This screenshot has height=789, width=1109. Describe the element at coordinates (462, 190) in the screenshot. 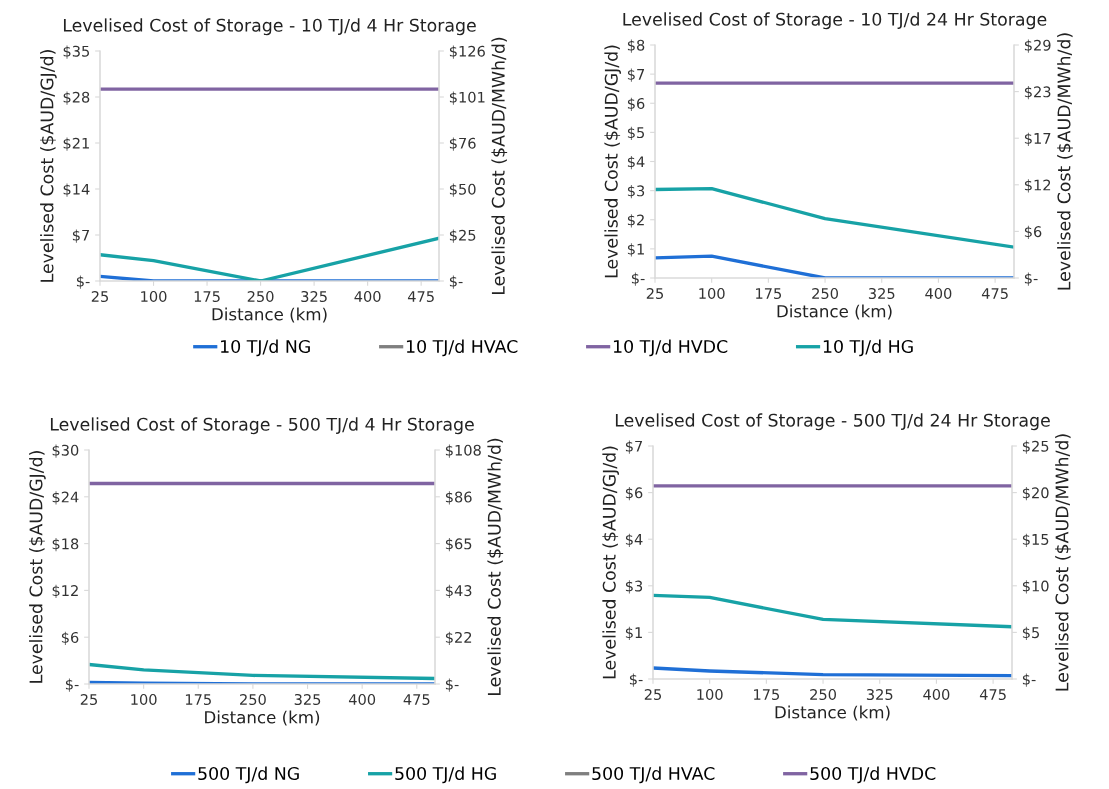

I see `y2-tick-label: $50` at that location.